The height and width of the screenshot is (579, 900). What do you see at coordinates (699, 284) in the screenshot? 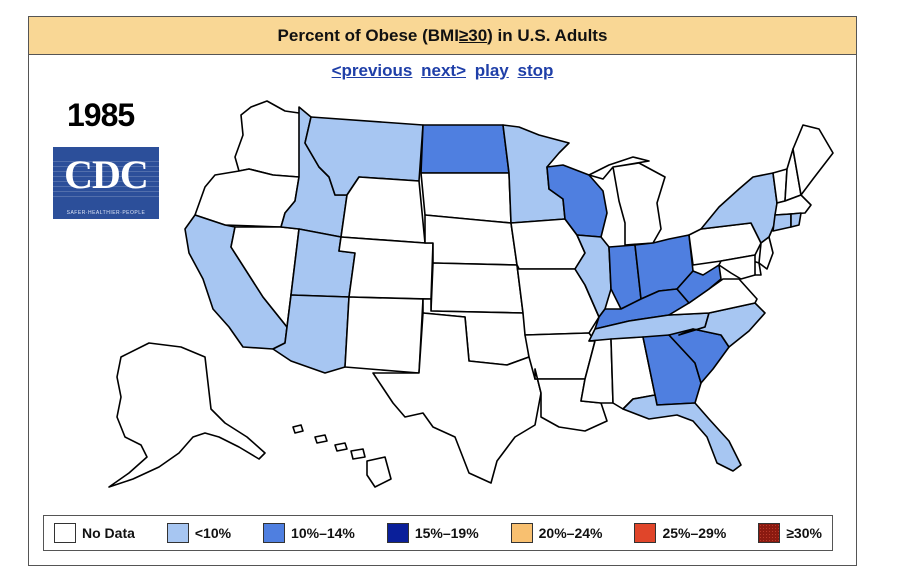
I see `state-WV` at bounding box center [699, 284].